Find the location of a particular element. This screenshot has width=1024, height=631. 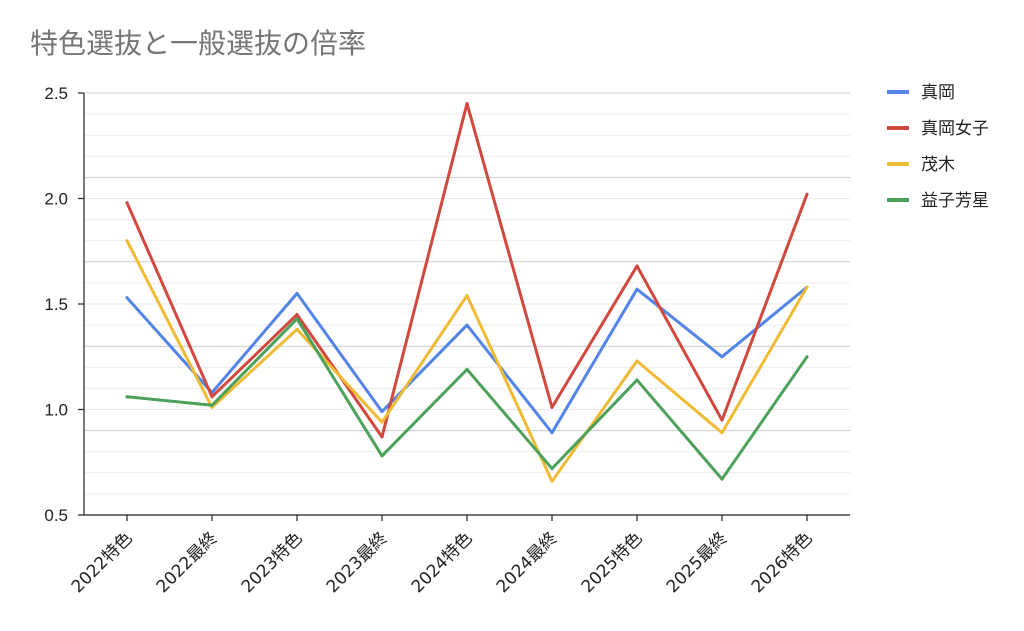

x-tick-label: 2026特色 is located at coordinates (782, 562).